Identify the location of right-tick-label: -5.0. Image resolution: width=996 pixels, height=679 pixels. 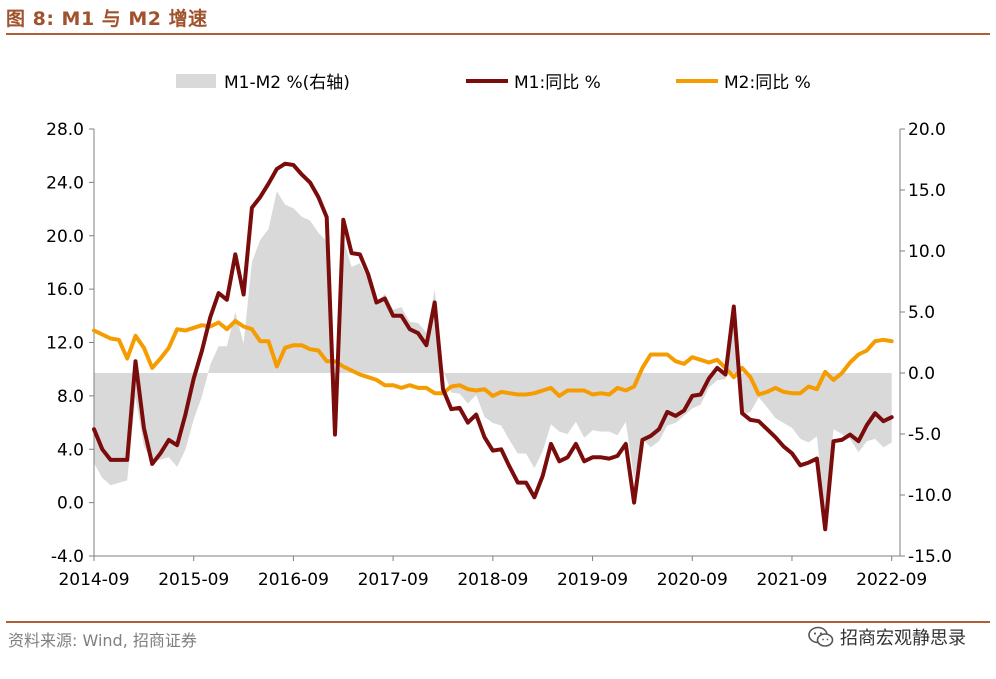
(924, 435).